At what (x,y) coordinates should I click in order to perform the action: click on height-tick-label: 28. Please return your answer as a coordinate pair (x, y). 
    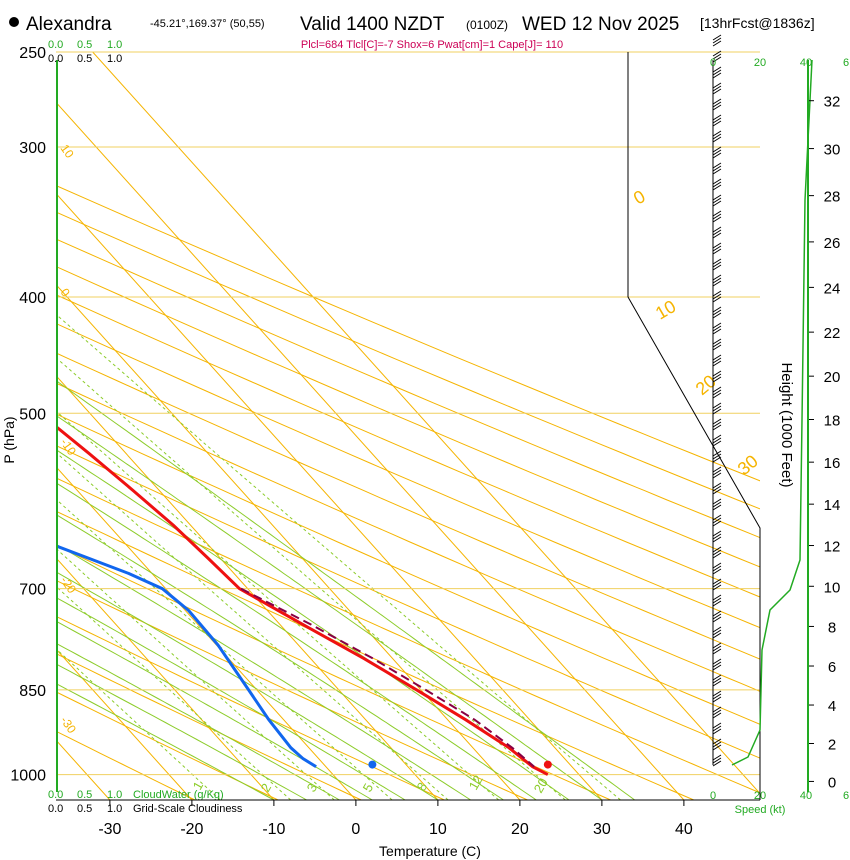
    Looking at the image, I should click on (832, 197).